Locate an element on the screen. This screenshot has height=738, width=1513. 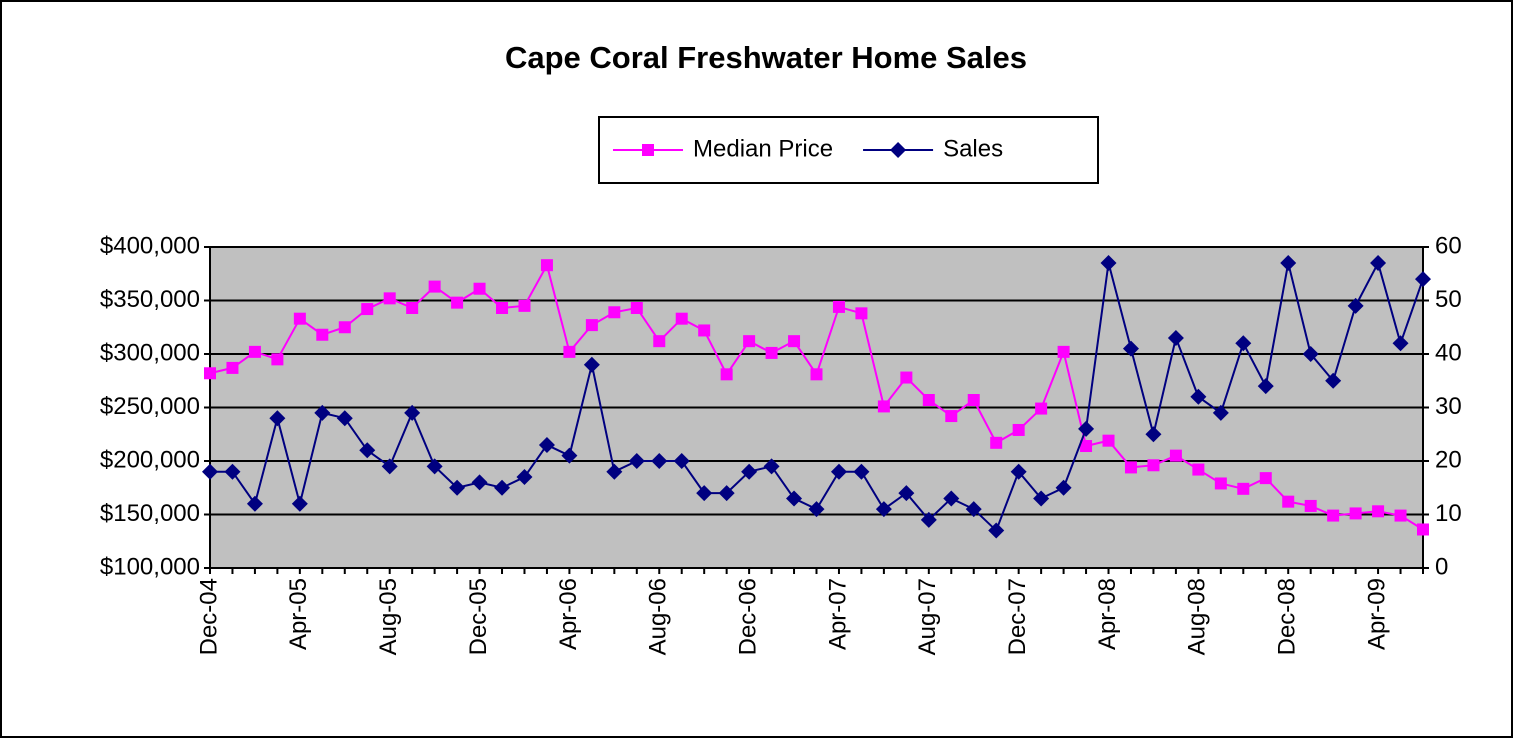
y-tick-label: $250,000 is located at coordinates (150, 406).